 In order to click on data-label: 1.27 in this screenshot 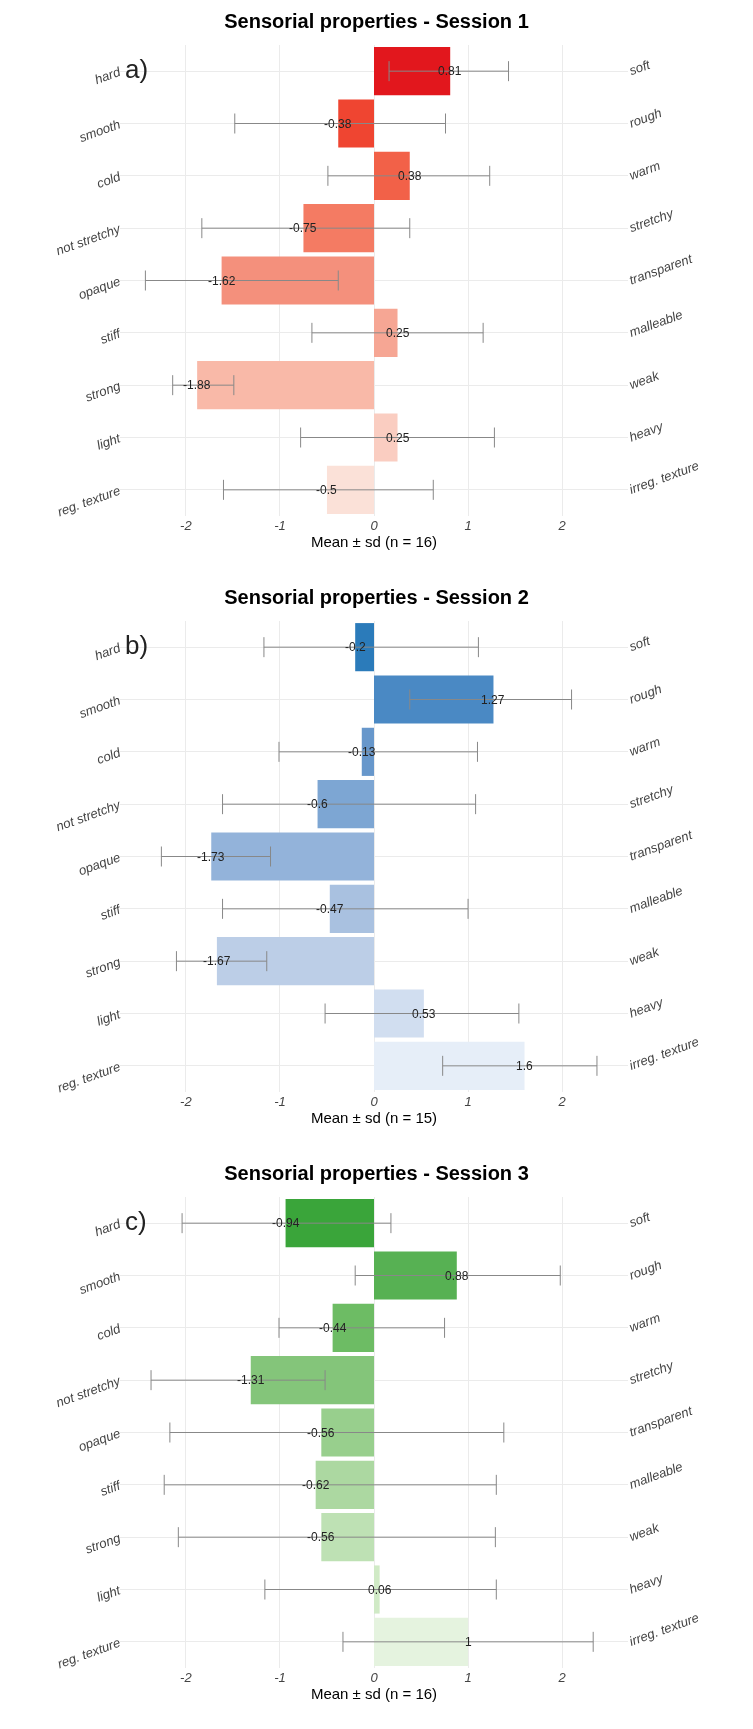, I will do `click(493, 700)`.